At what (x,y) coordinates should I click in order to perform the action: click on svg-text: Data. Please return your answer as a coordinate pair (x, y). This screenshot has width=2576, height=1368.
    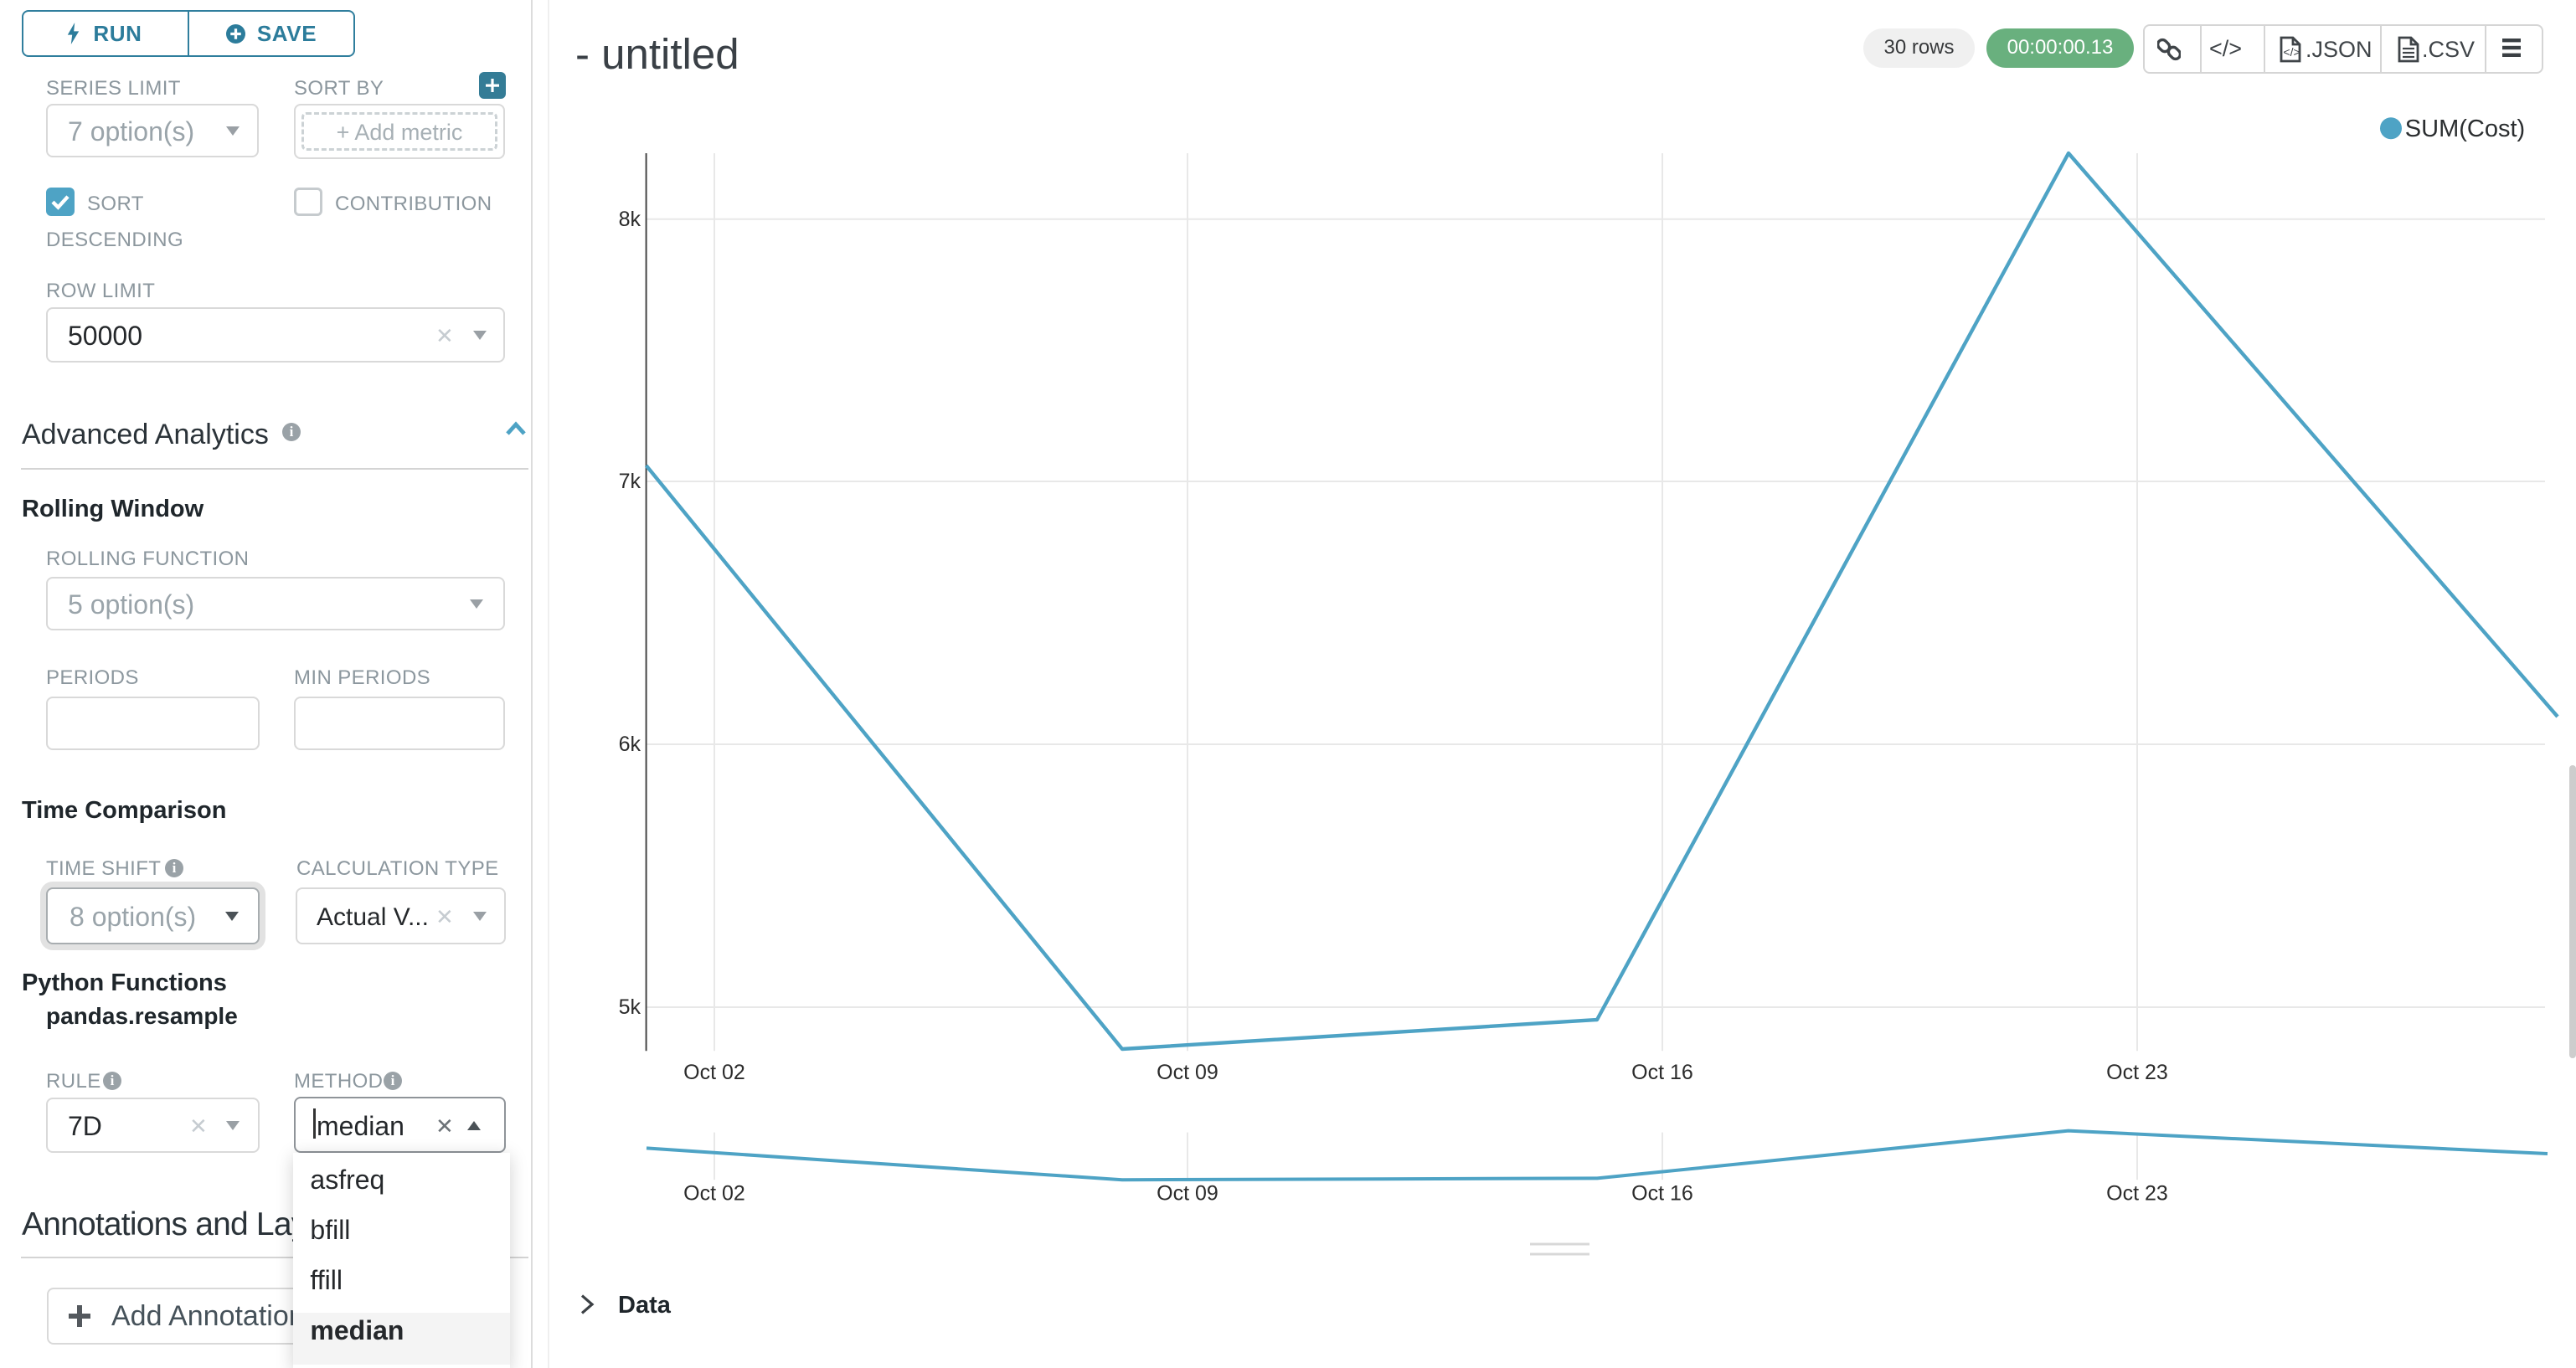
    Looking at the image, I should click on (645, 1305).